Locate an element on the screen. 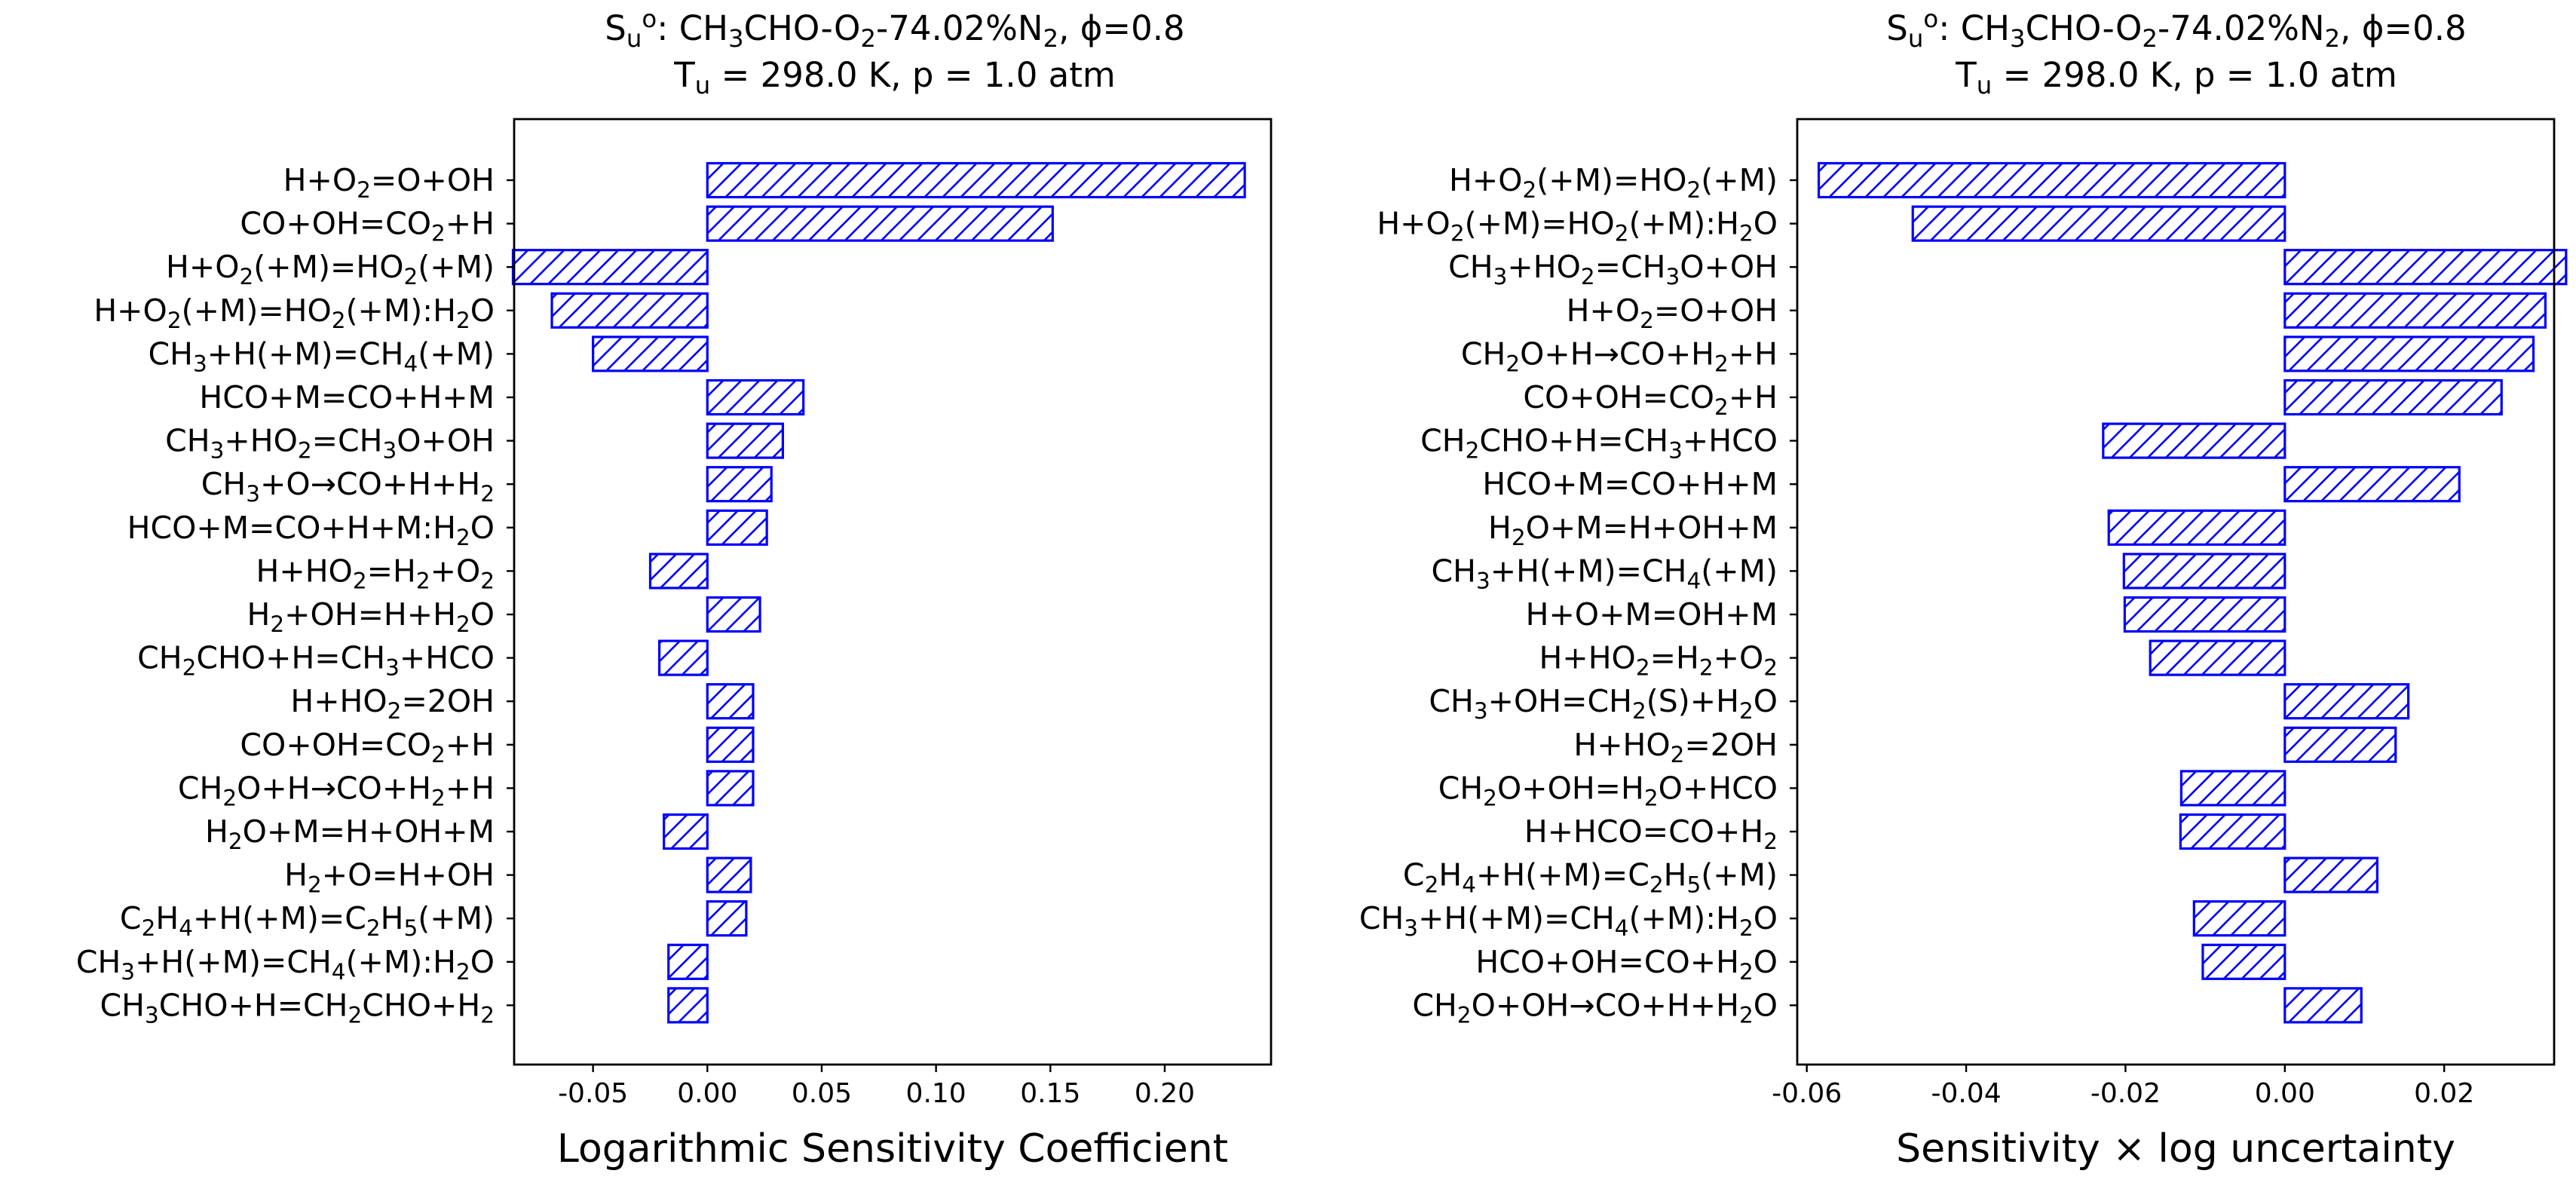 The width and height of the screenshot is (2576, 1198). y-tick-label: H+O+M=OH+M is located at coordinates (1652, 614).